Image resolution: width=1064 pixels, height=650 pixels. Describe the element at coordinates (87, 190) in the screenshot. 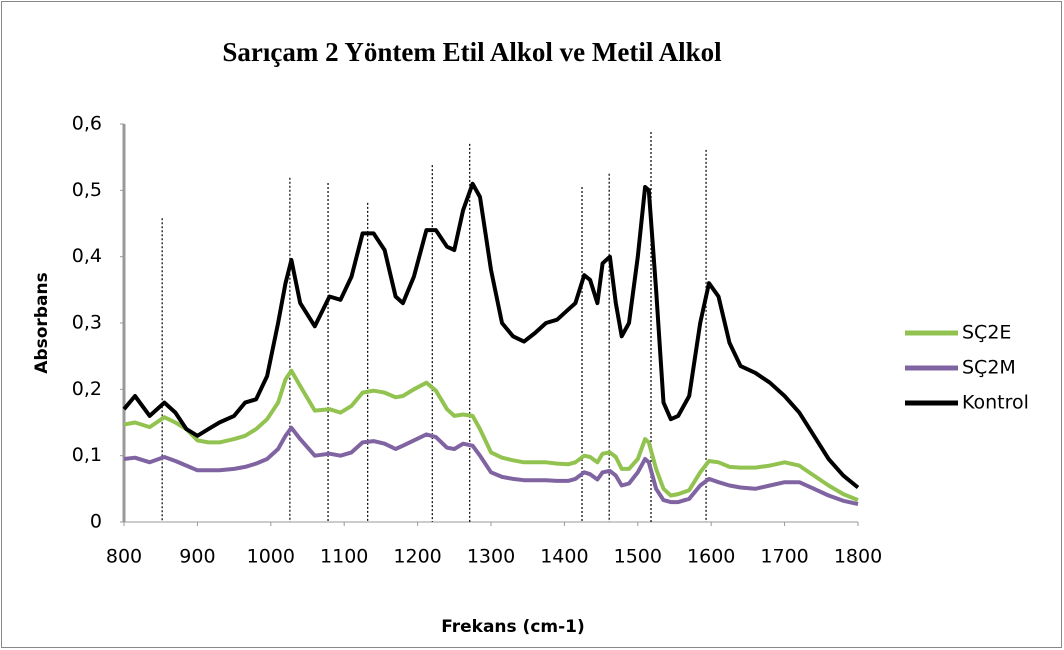

I see `y-tick-label: 0,5` at that location.